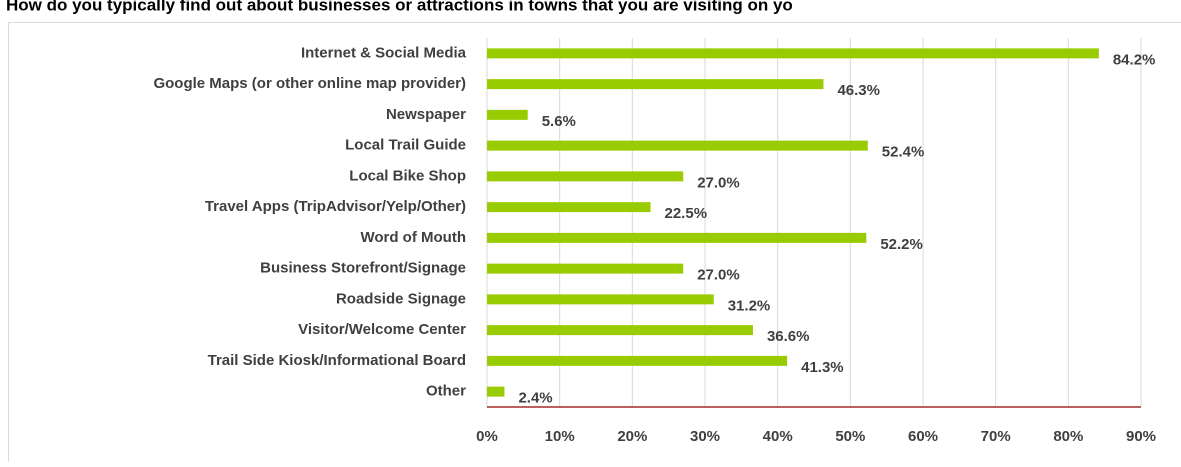  Describe the element at coordinates (337, 360) in the screenshot. I see `category-label: Trail Side Kiosk/Informational Board` at that location.